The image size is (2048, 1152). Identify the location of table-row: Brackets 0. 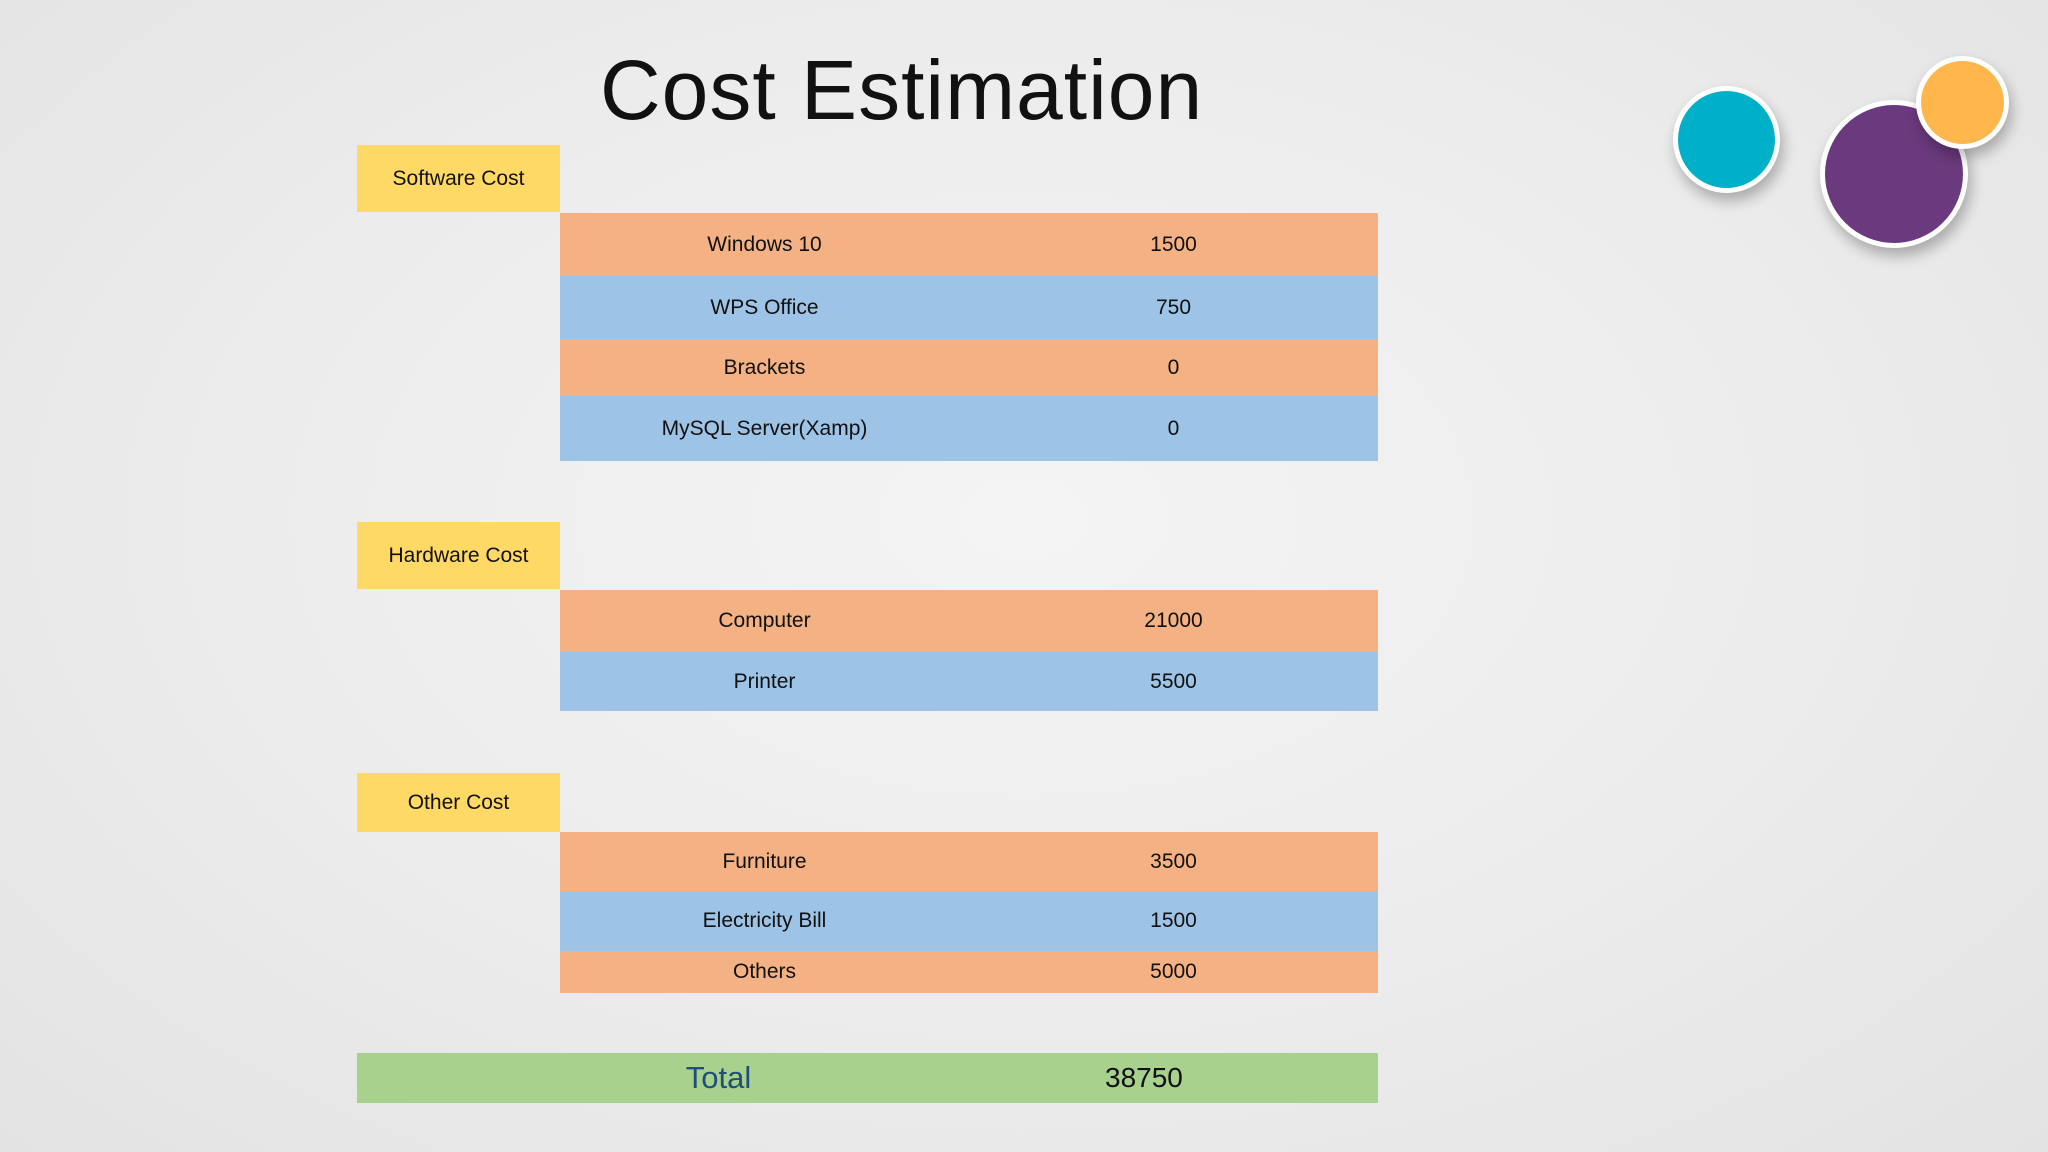
(969, 367).